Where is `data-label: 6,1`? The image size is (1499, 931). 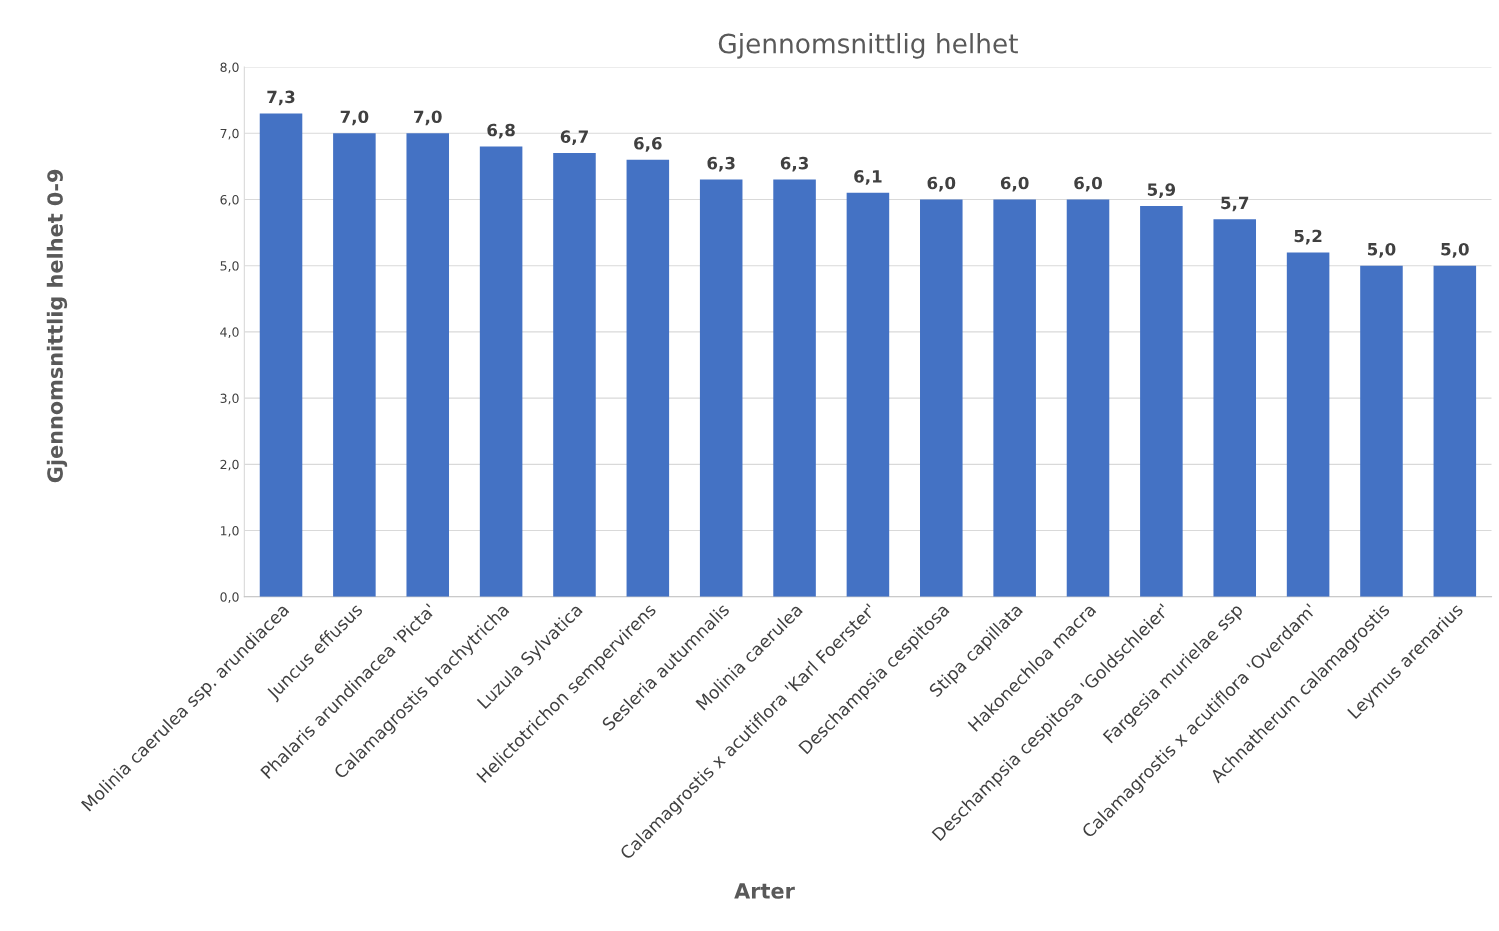
data-label: 6,1 is located at coordinates (868, 177).